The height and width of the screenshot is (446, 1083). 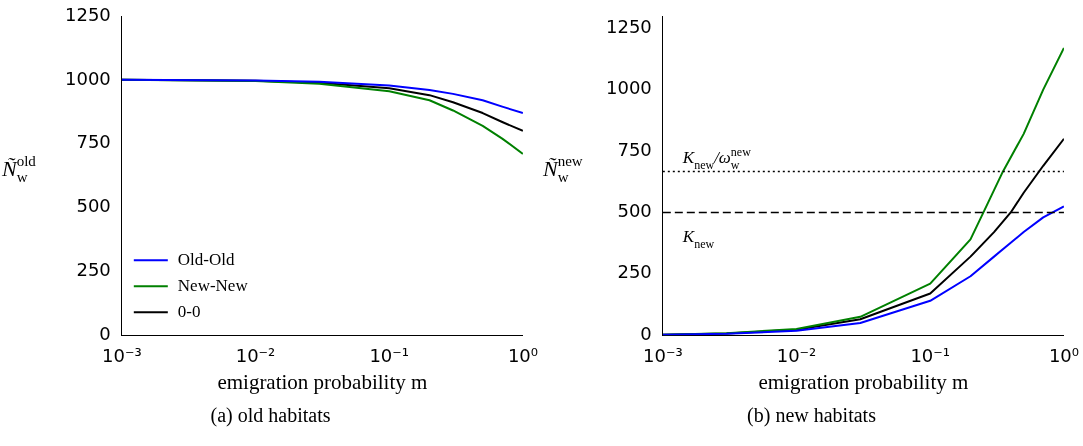 What do you see at coordinates (213, 285) in the screenshot?
I see `legend-label: New-New` at bounding box center [213, 285].